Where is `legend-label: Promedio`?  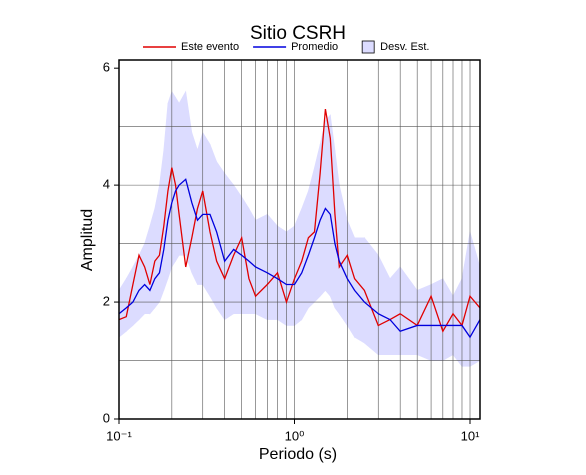 legend-label: Promedio is located at coordinates (314, 47).